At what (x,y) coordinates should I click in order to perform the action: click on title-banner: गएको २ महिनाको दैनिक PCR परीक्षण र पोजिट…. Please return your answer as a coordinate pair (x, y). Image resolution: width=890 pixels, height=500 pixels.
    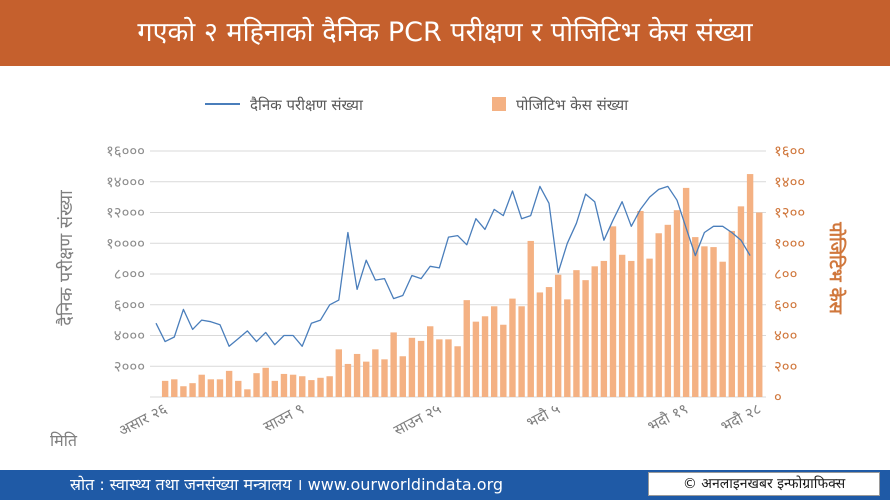
    Looking at the image, I should click on (445, 33).